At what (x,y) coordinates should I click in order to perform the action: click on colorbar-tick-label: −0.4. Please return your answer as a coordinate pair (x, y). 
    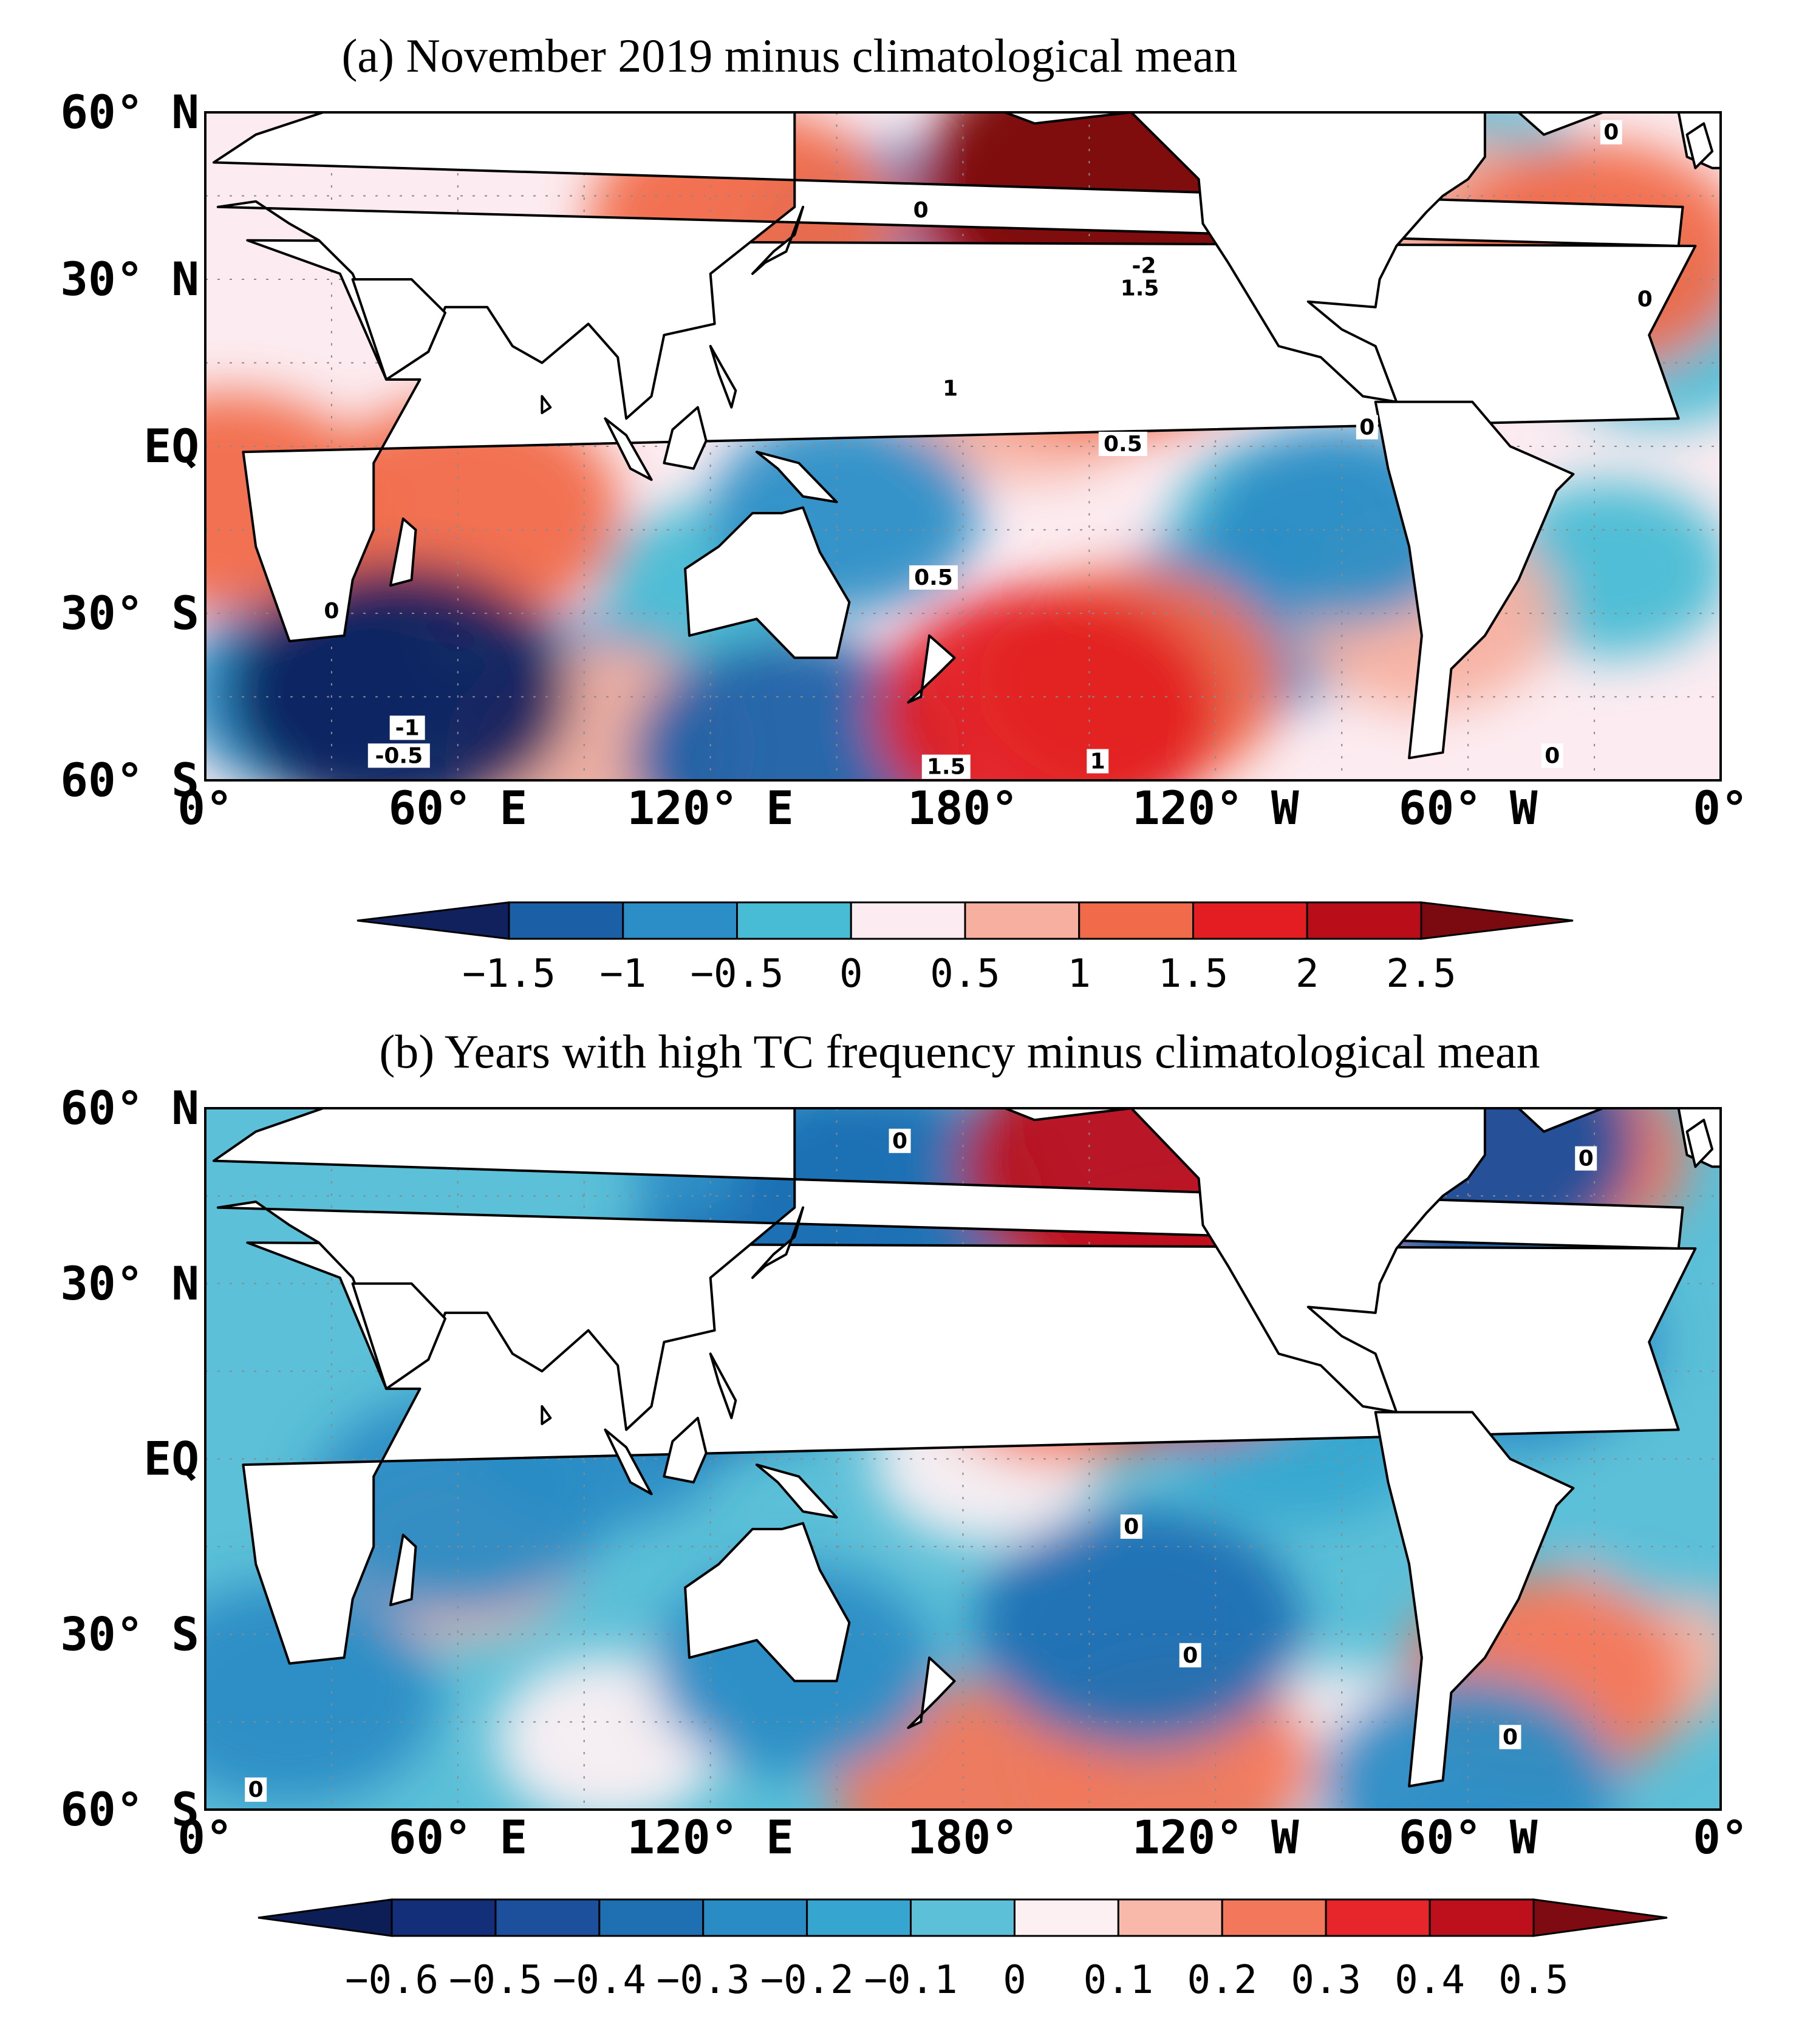
    Looking at the image, I should click on (599, 1980).